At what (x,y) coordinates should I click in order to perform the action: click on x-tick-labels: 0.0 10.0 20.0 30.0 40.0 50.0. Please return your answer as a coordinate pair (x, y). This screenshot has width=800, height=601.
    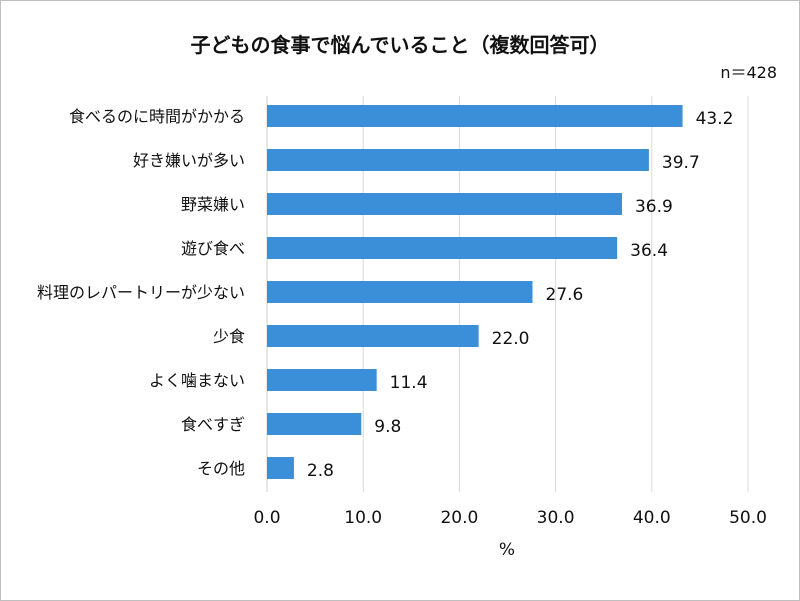
    Looking at the image, I should click on (509, 518).